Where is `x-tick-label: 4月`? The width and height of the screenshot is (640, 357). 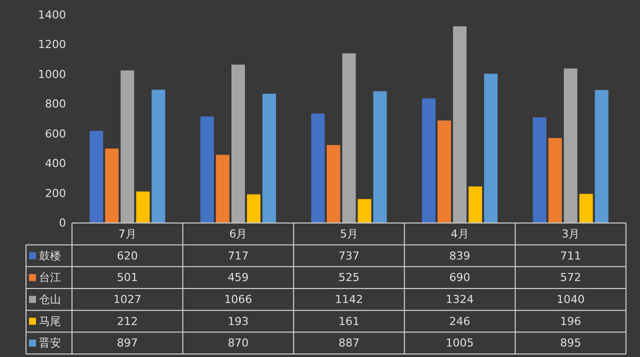 x-tick-label: 4月 is located at coordinates (459, 233).